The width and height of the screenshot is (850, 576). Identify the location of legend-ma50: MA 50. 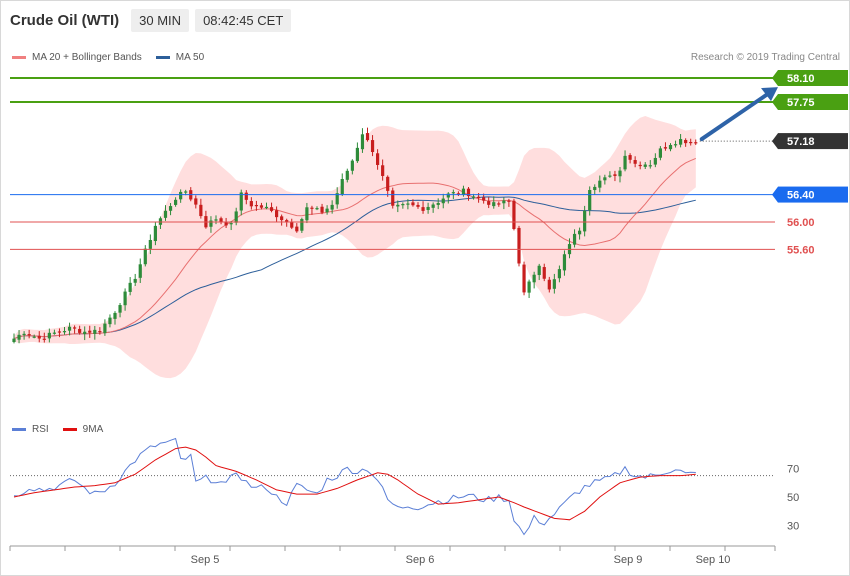
(180, 57).